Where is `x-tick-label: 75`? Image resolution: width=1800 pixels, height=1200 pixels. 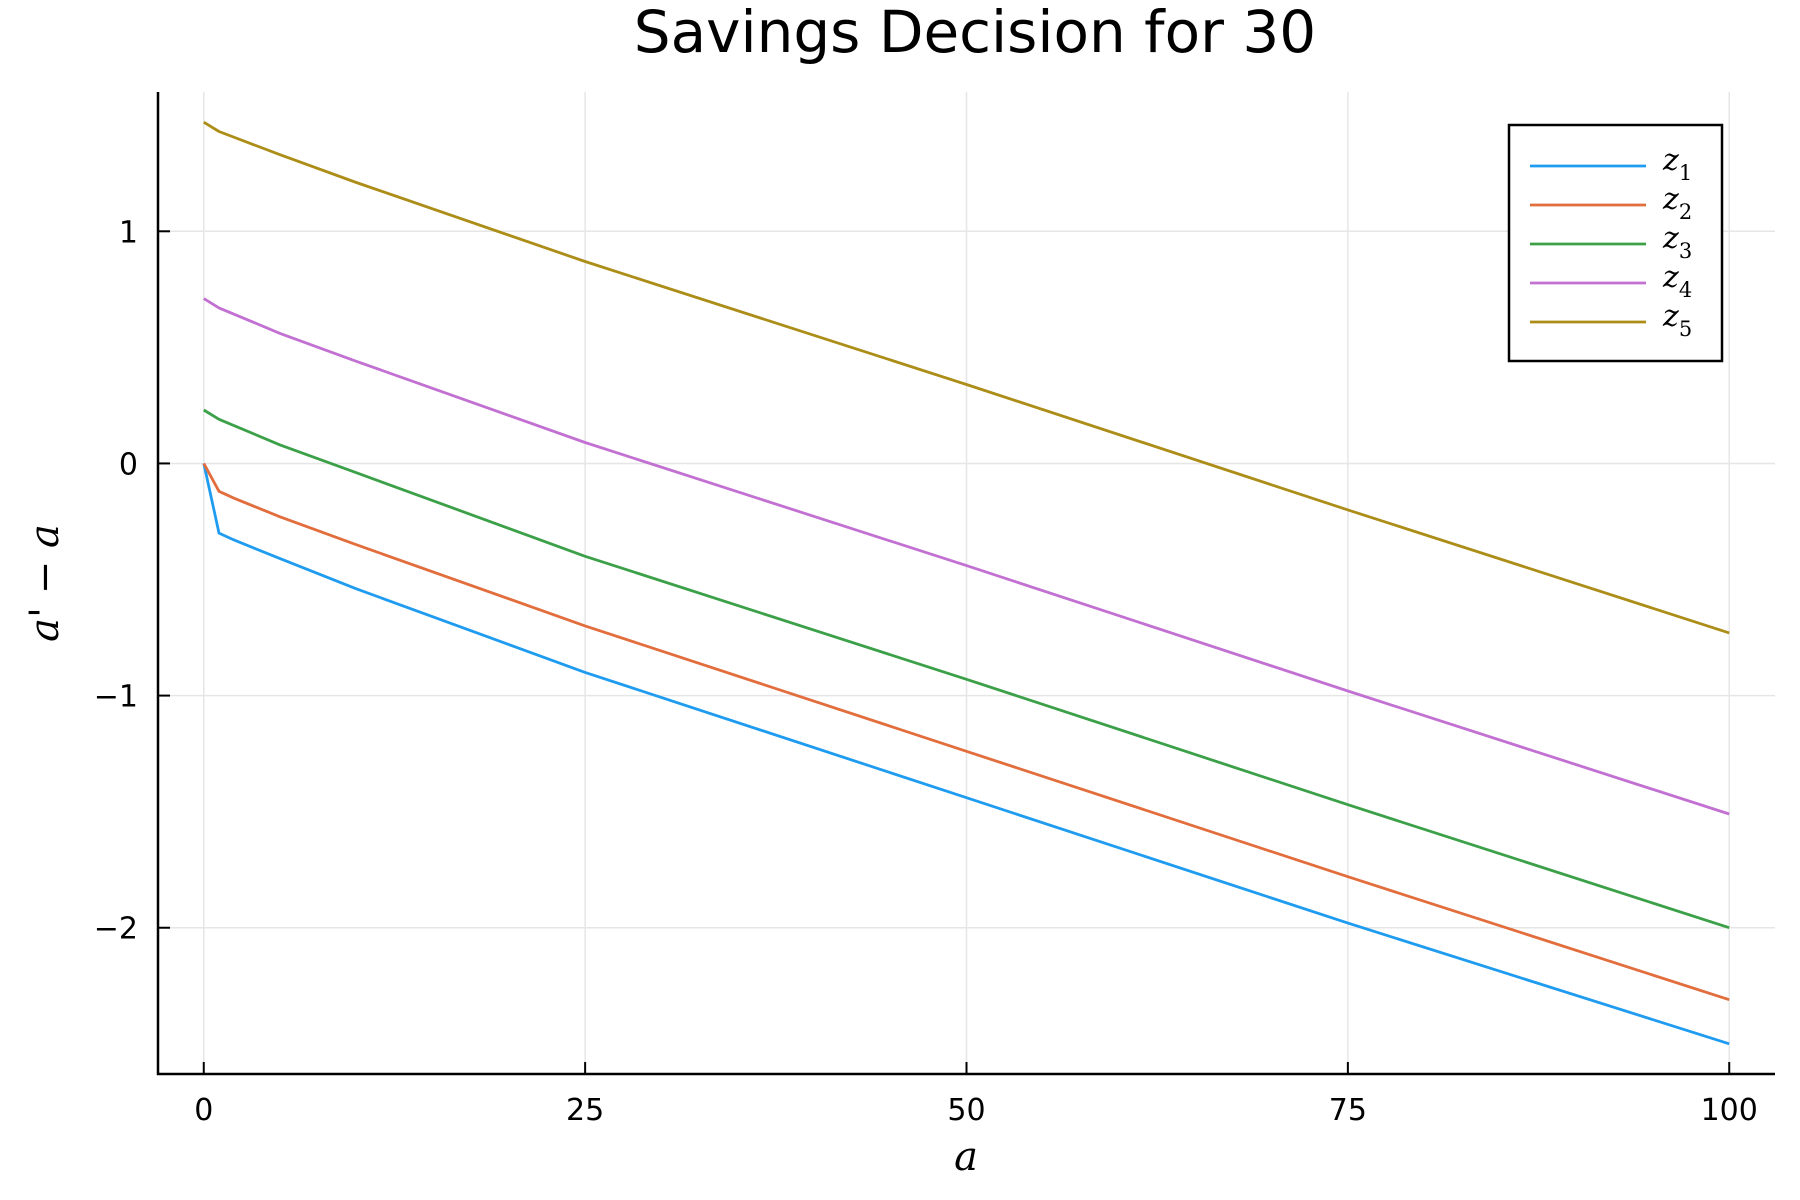
x-tick-label: 75 is located at coordinates (1348, 1110).